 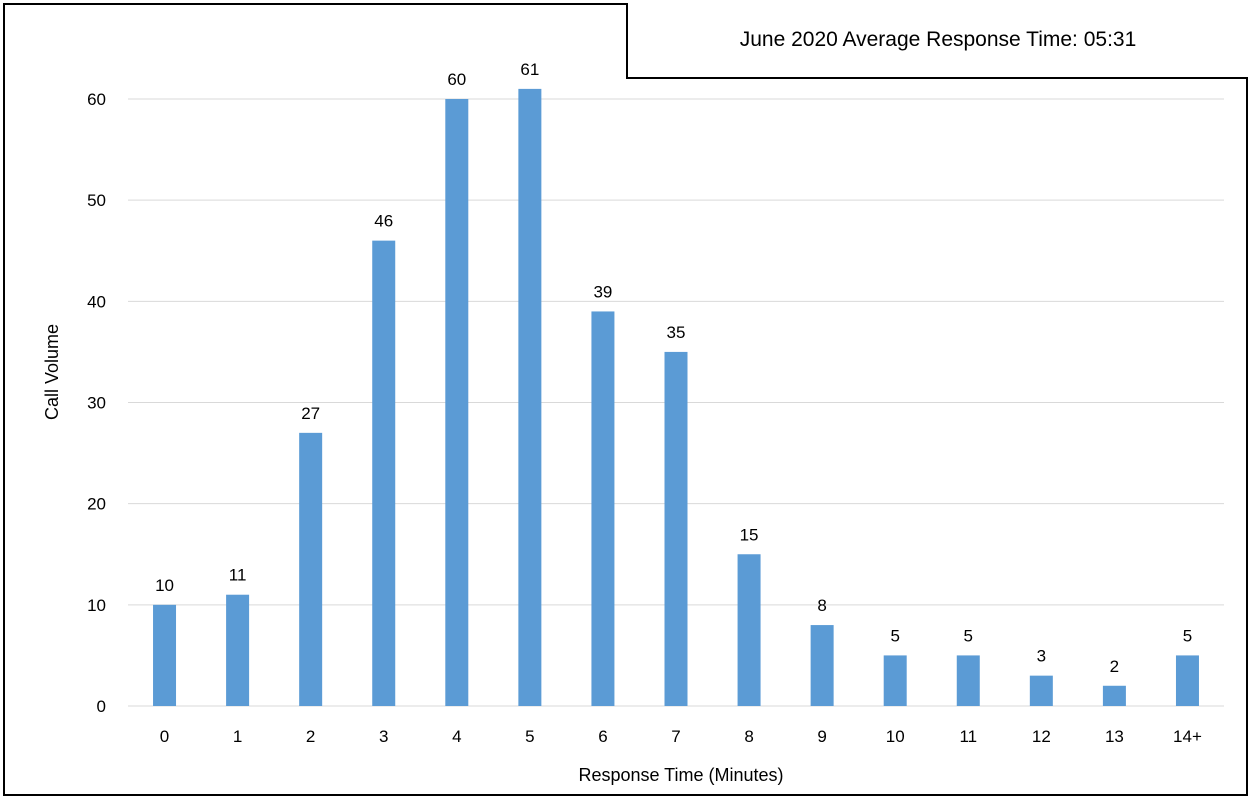 I want to click on y-tick-label: 10, so click(x=96, y=605).